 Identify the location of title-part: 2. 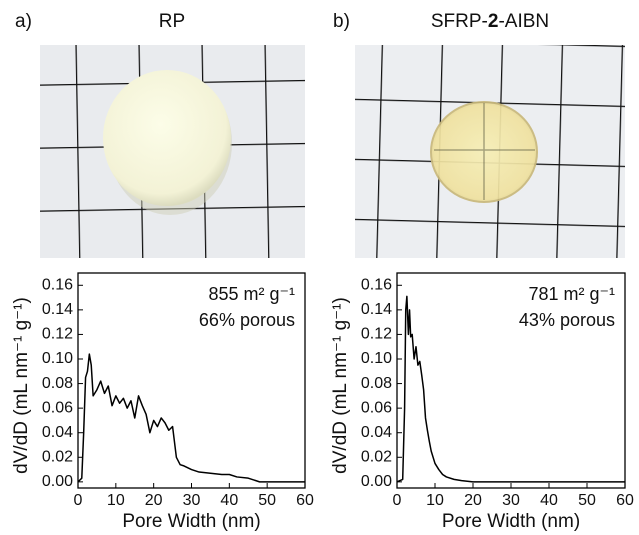
(493, 21).